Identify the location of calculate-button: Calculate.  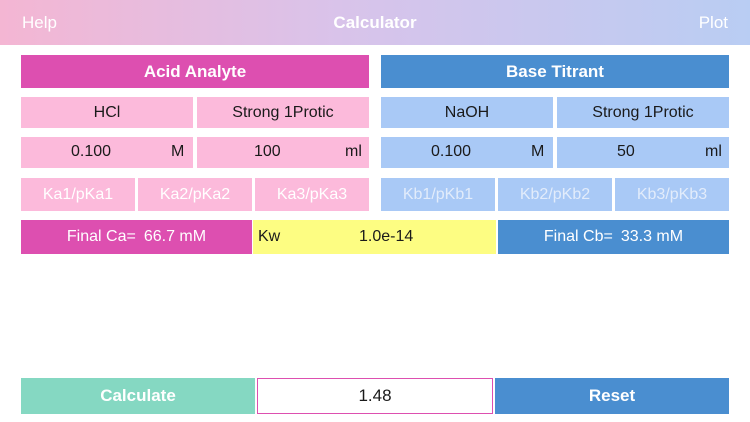
(138, 396).